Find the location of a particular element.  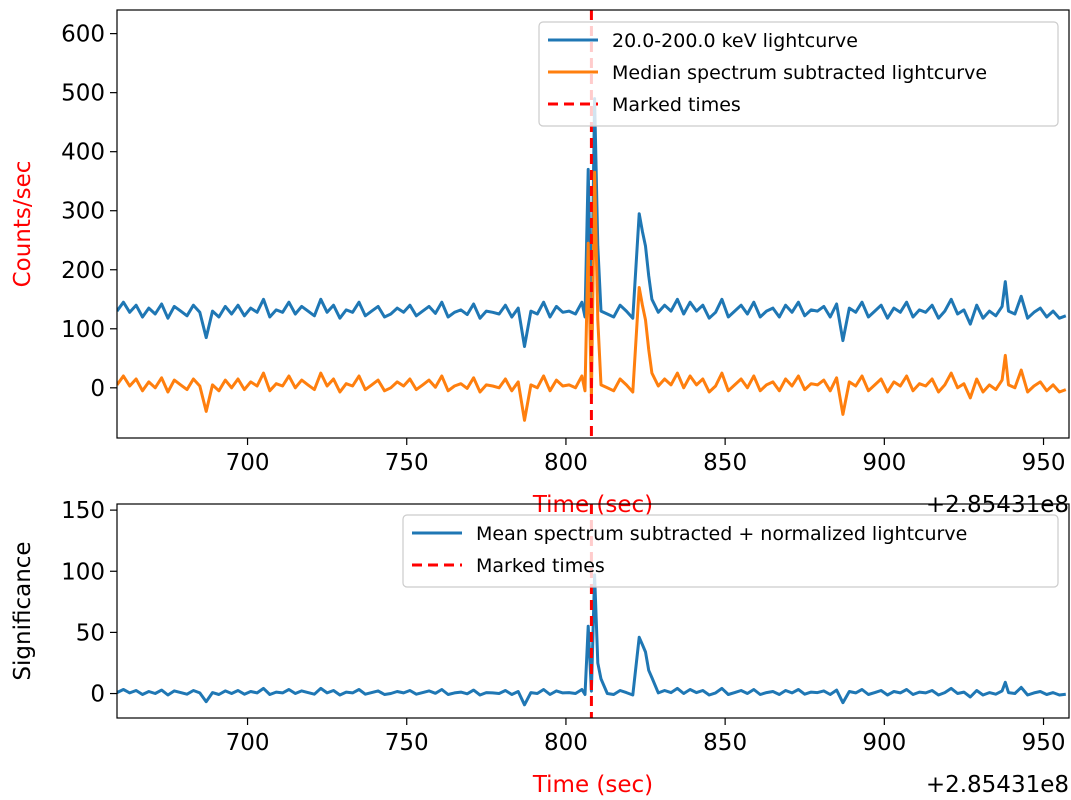

top-y-axis-label: Counts/sec is located at coordinates (23, 224).